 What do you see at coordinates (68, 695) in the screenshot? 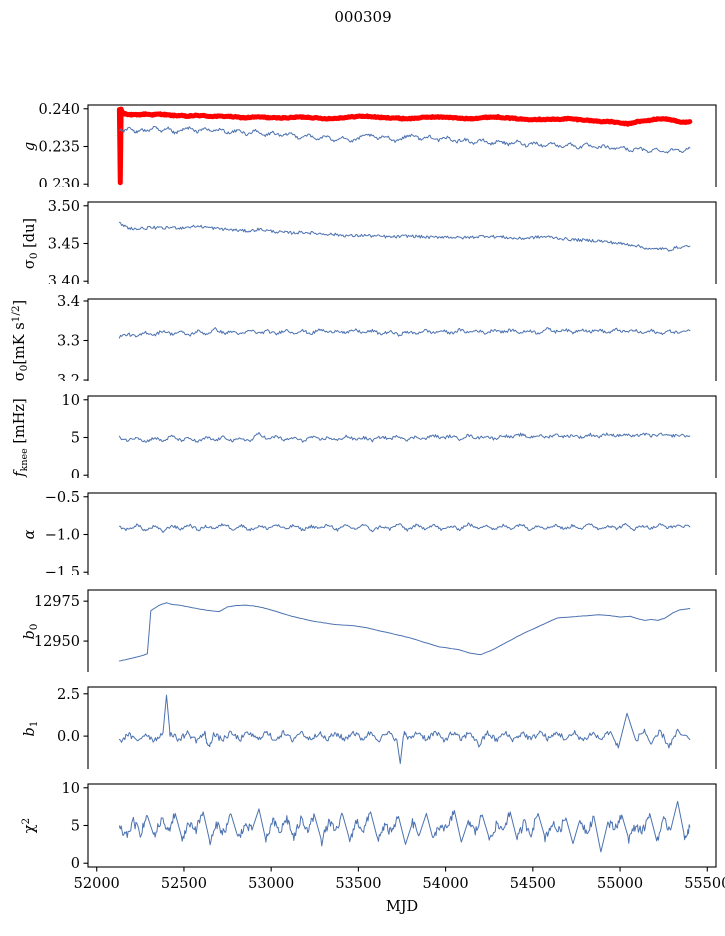
I see `y-tick-label: 2.5` at bounding box center [68, 695].